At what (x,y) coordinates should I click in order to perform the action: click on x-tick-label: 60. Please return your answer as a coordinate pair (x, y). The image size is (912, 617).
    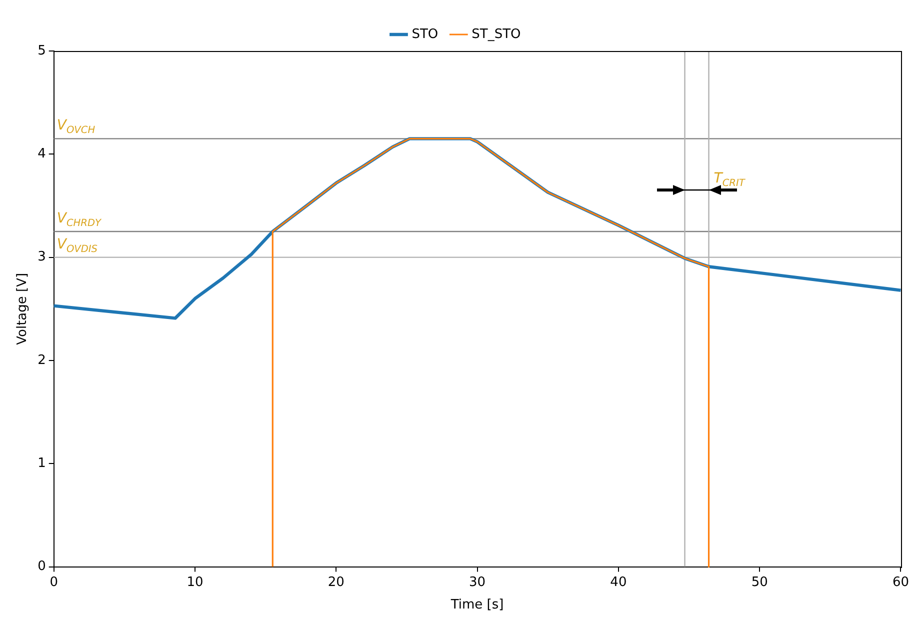
    Looking at the image, I should click on (900, 582).